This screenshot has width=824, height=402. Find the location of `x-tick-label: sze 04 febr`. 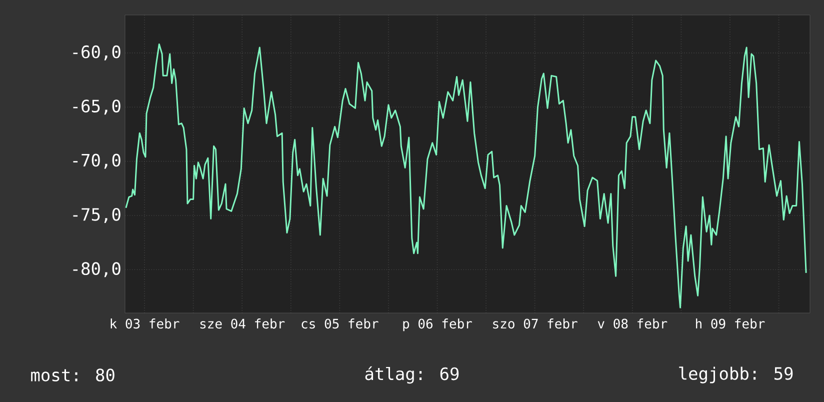

x-tick-label: sze 04 febr is located at coordinates (242, 323).